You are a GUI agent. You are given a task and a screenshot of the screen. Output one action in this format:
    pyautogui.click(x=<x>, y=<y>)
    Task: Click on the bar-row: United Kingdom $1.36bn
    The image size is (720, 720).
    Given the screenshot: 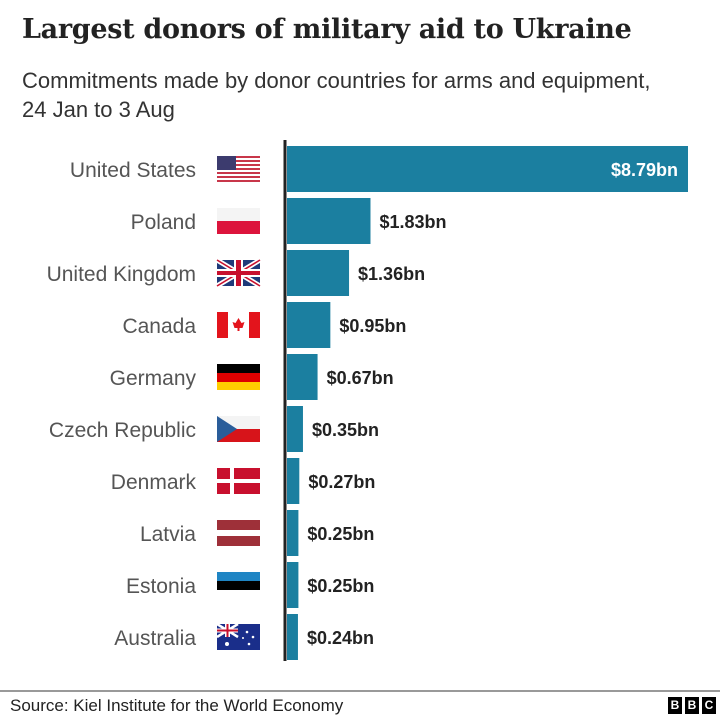 What is the action you would take?
    pyautogui.click(x=236, y=273)
    